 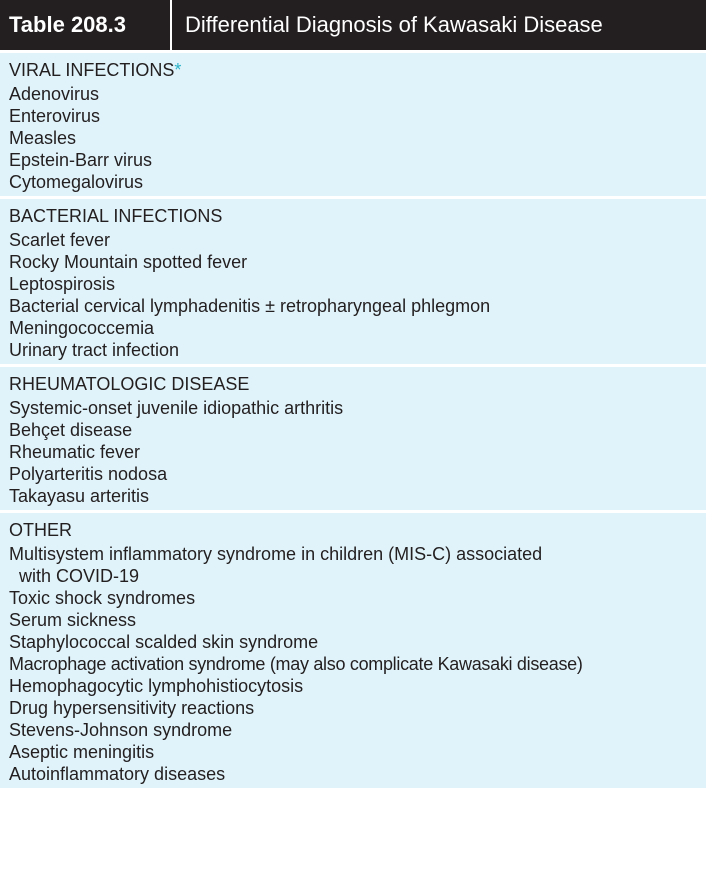 What do you see at coordinates (79, 496) in the screenshot?
I see `list-item: Takayasu arteritis` at bounding box center [79, 496].